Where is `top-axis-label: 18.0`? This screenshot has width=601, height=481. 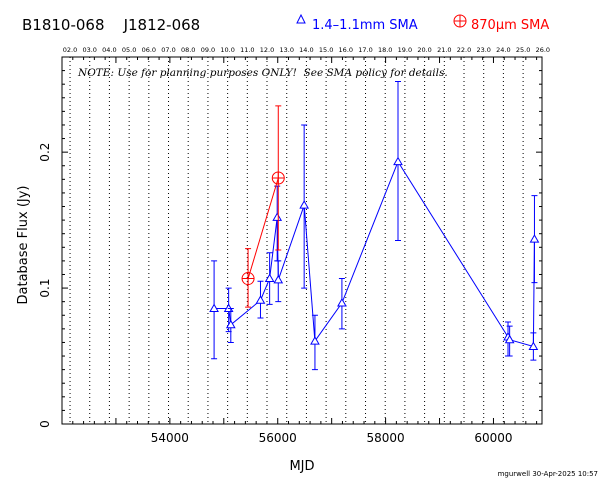 top-axis-label: 18.0 is located at coordinates (385, 50).